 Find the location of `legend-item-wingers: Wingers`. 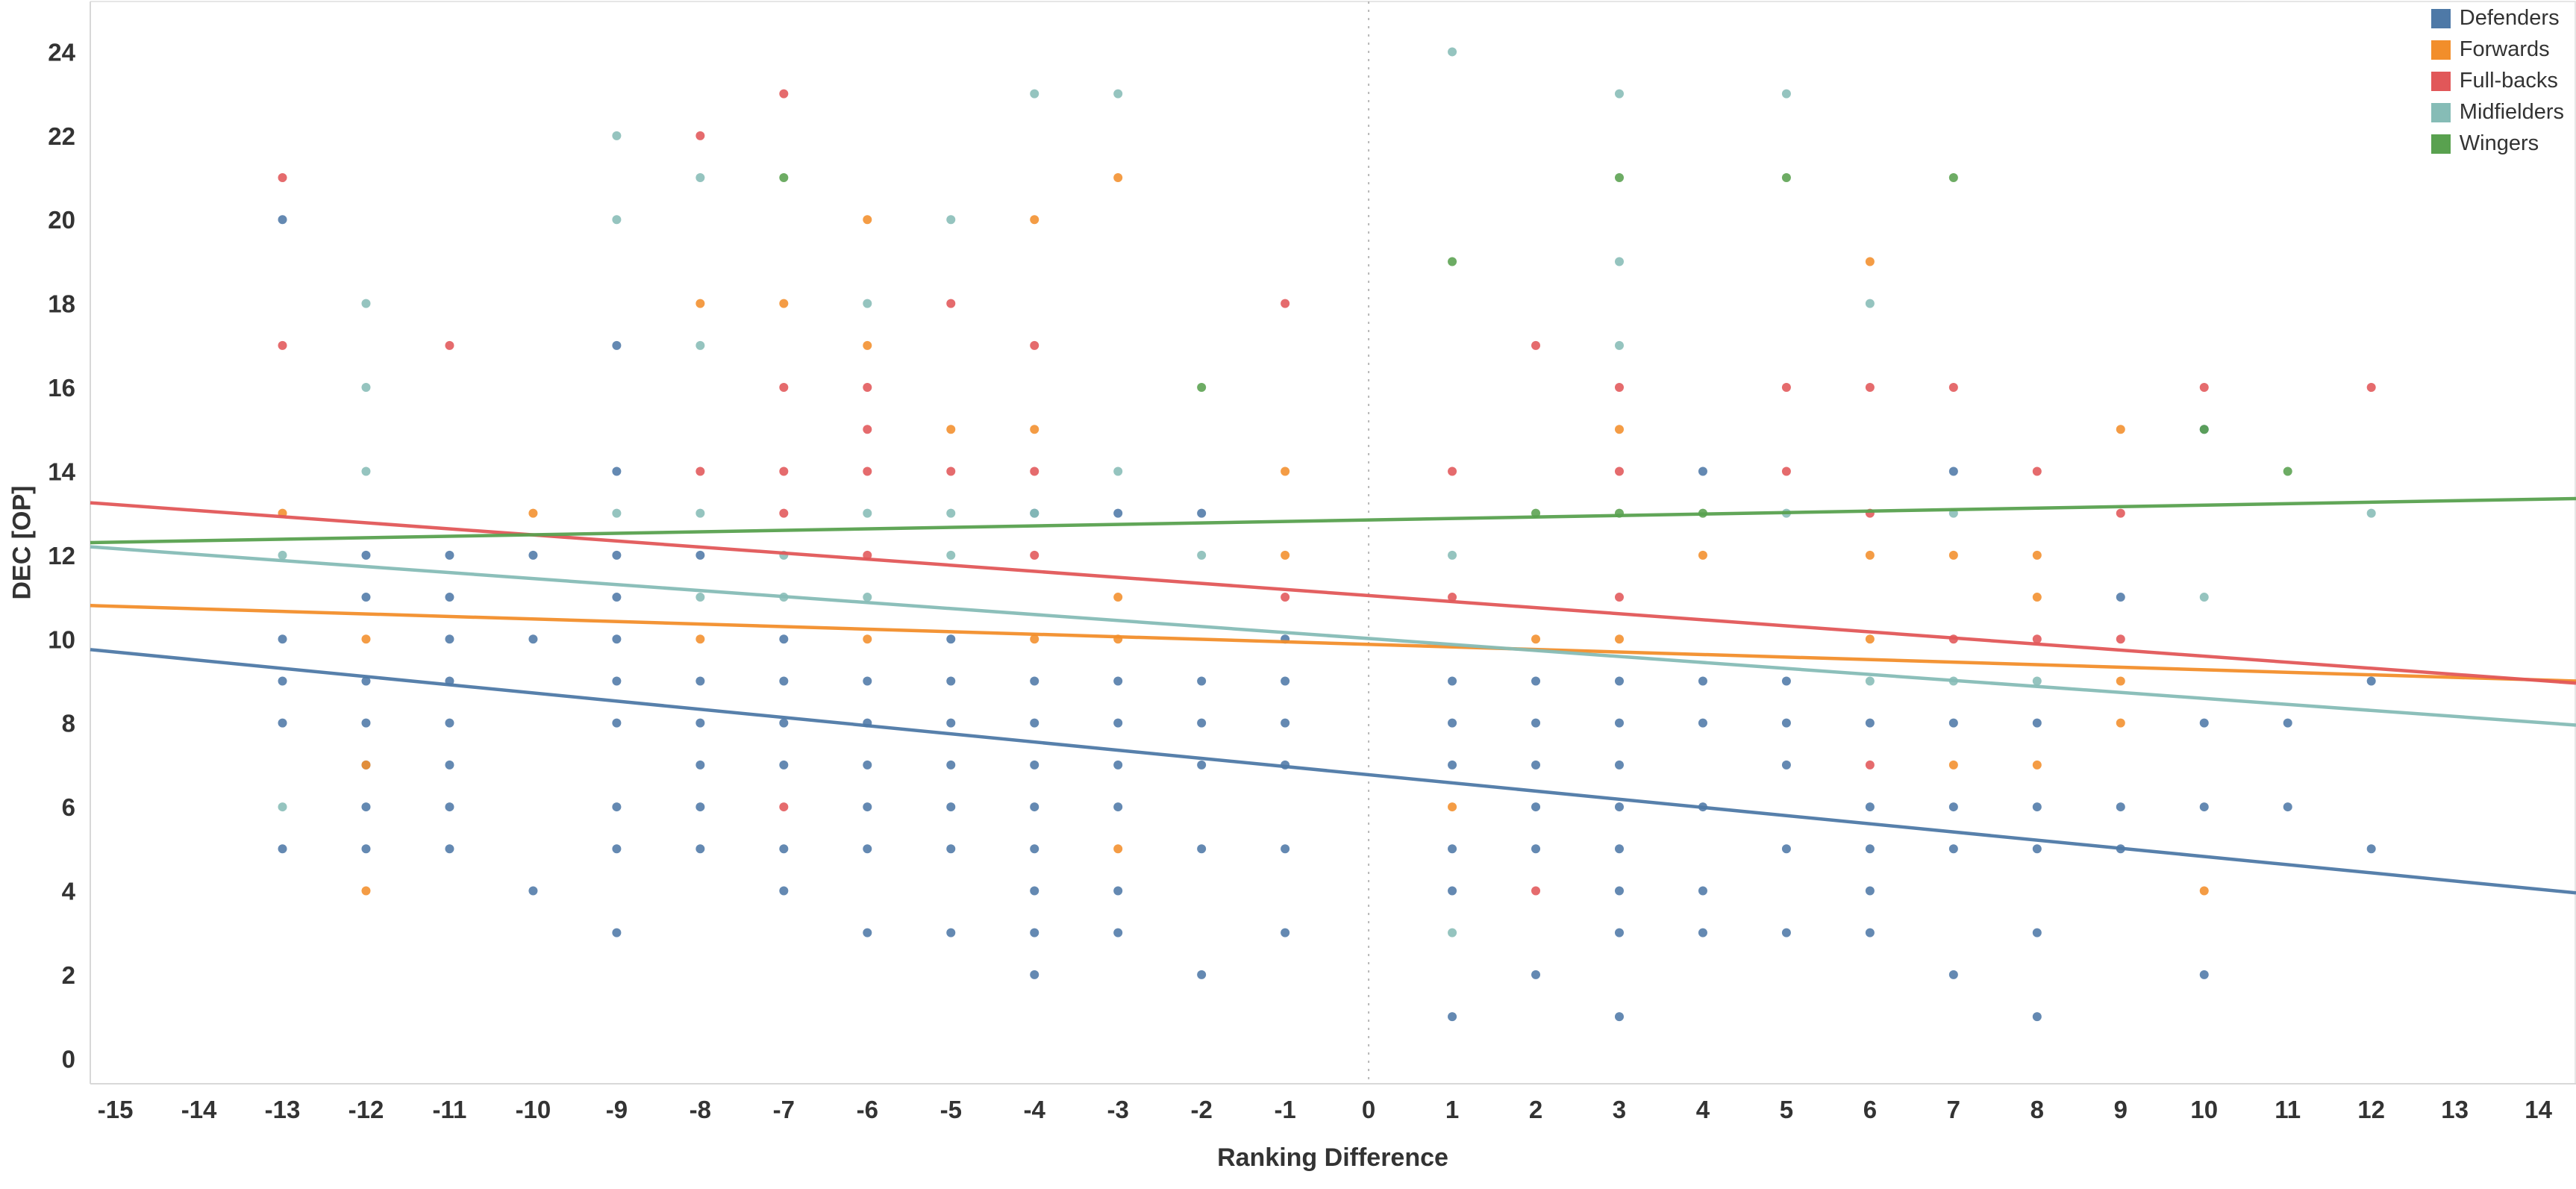

legend-item-wingers: Wingers is located at coordinates (2497, 144).